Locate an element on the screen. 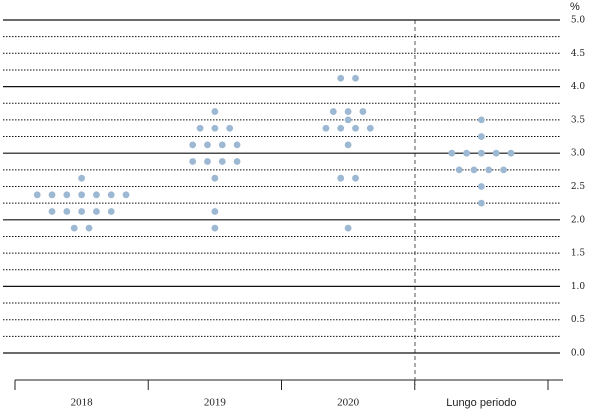  y-tick-label: 2.5 is located at coordinates (578, 187).